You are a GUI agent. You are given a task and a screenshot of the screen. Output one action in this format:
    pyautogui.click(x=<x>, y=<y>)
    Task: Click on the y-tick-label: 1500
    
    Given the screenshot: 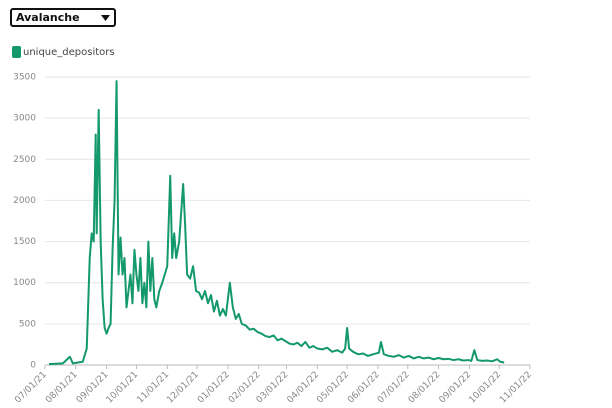 What is the action you would take?
    pyautogui.click(x=24, y=242)
    